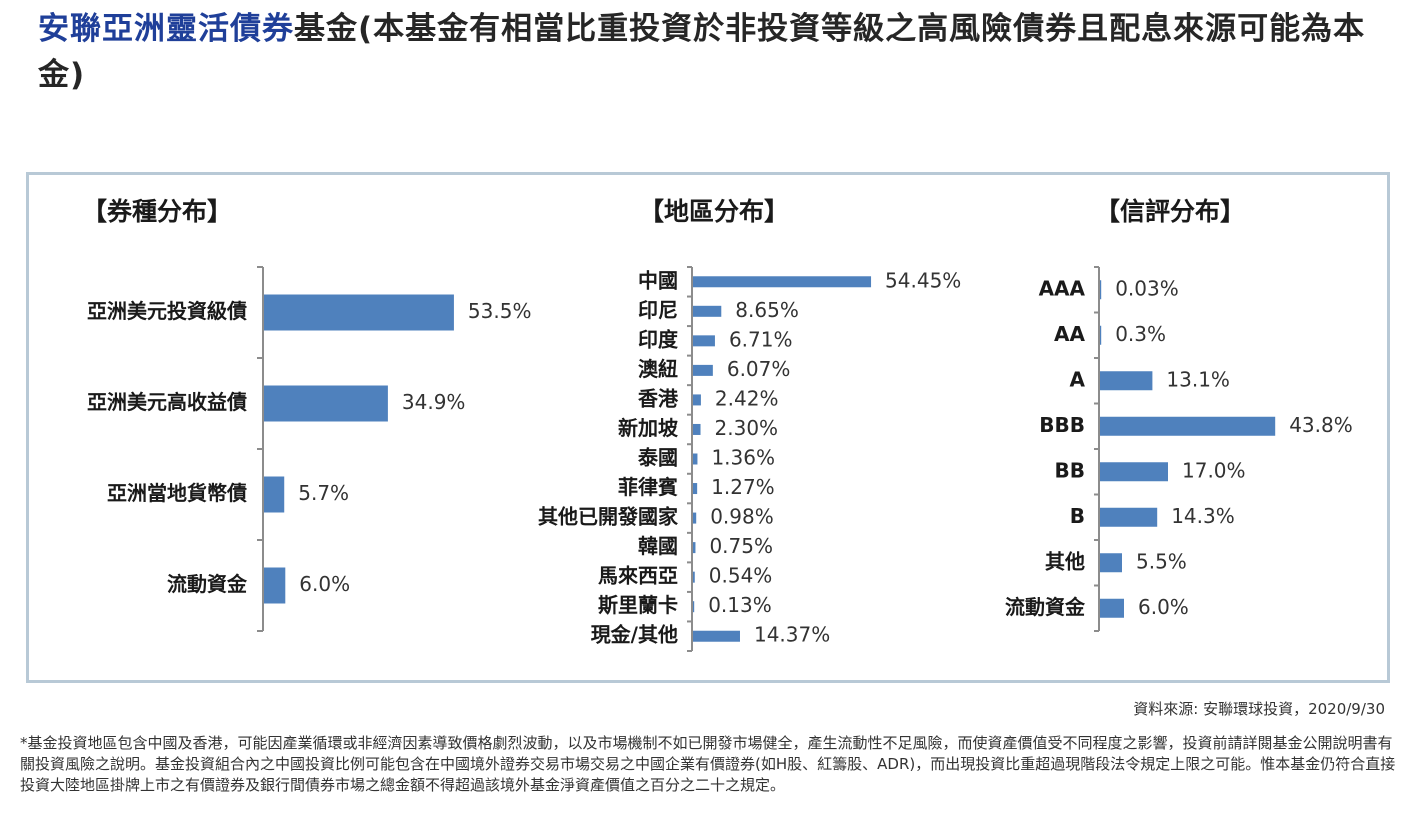  What do you see at coordinates (648, 487) in the screenshot?
I see `category-label: 菲律賓` at bounding box center [648, 487].